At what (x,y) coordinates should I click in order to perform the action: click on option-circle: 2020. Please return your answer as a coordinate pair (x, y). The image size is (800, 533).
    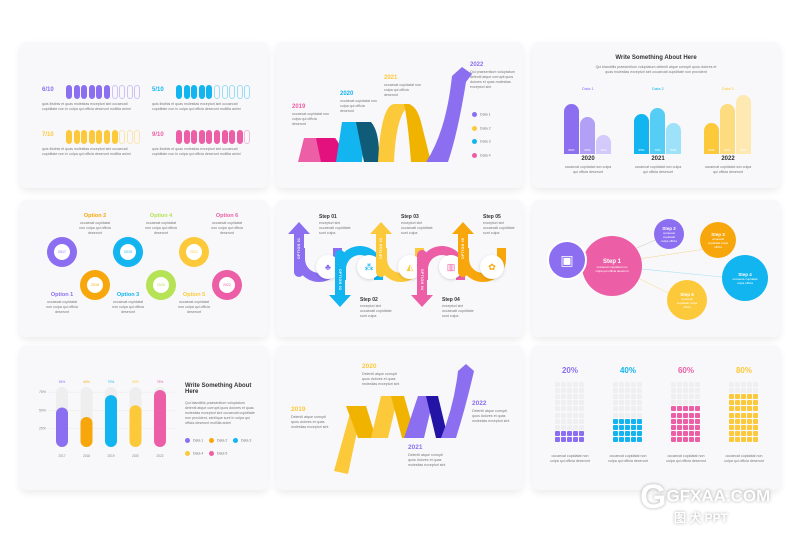
    Looking at the image, I should click on (161, 285).